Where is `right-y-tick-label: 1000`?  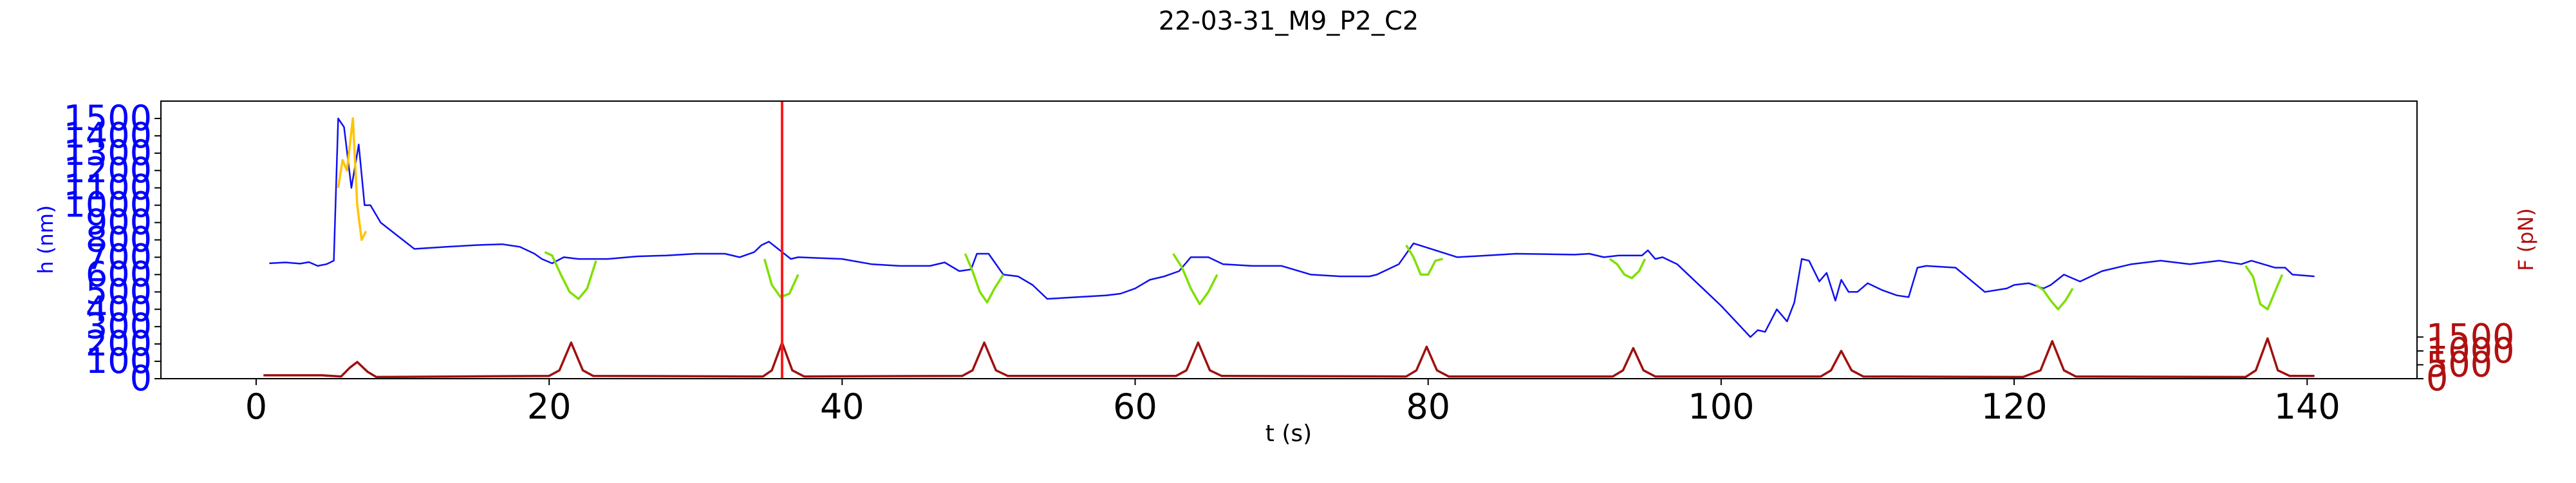
right-y-tick-label: 1000 is located at coordinates (2470, 350).